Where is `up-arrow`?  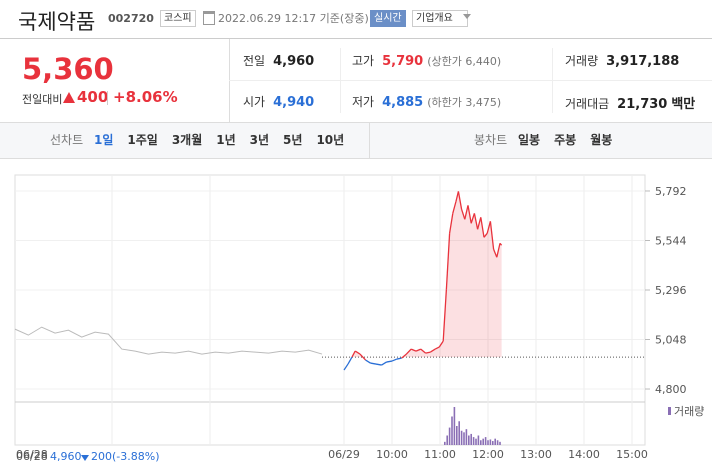
up-arrow is located at coordinates (69, 97).